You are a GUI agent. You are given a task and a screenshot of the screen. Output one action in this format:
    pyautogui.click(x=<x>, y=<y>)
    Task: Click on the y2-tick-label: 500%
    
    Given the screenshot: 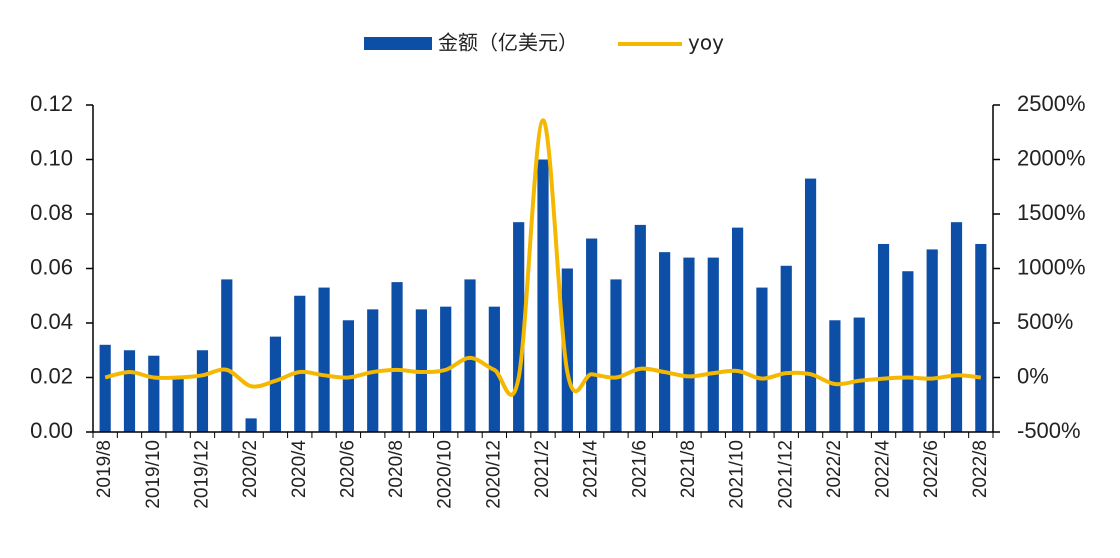 What is the action you would take?
    pyautogui.click(x=1045, y=321)
    